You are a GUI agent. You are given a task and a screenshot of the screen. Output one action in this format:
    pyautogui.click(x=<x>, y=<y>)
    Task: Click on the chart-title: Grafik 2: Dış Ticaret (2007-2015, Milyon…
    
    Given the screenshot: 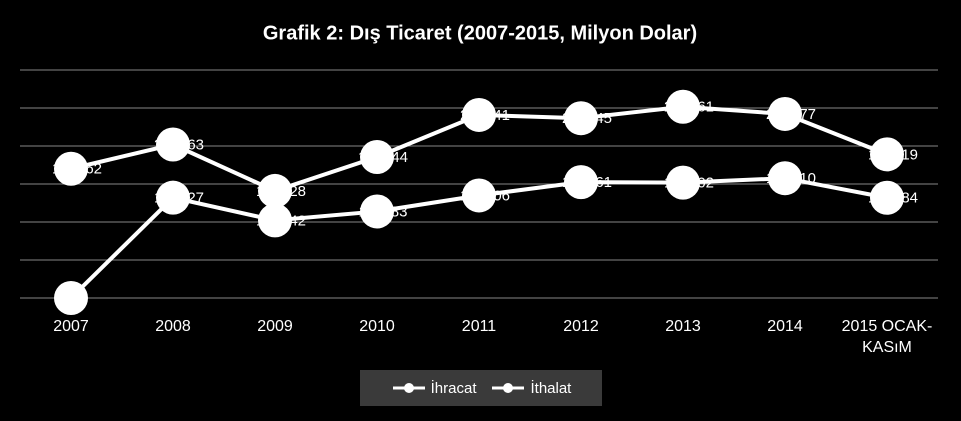 What is the action you would take?
    pyautogui.click(x=480, y=33)
    